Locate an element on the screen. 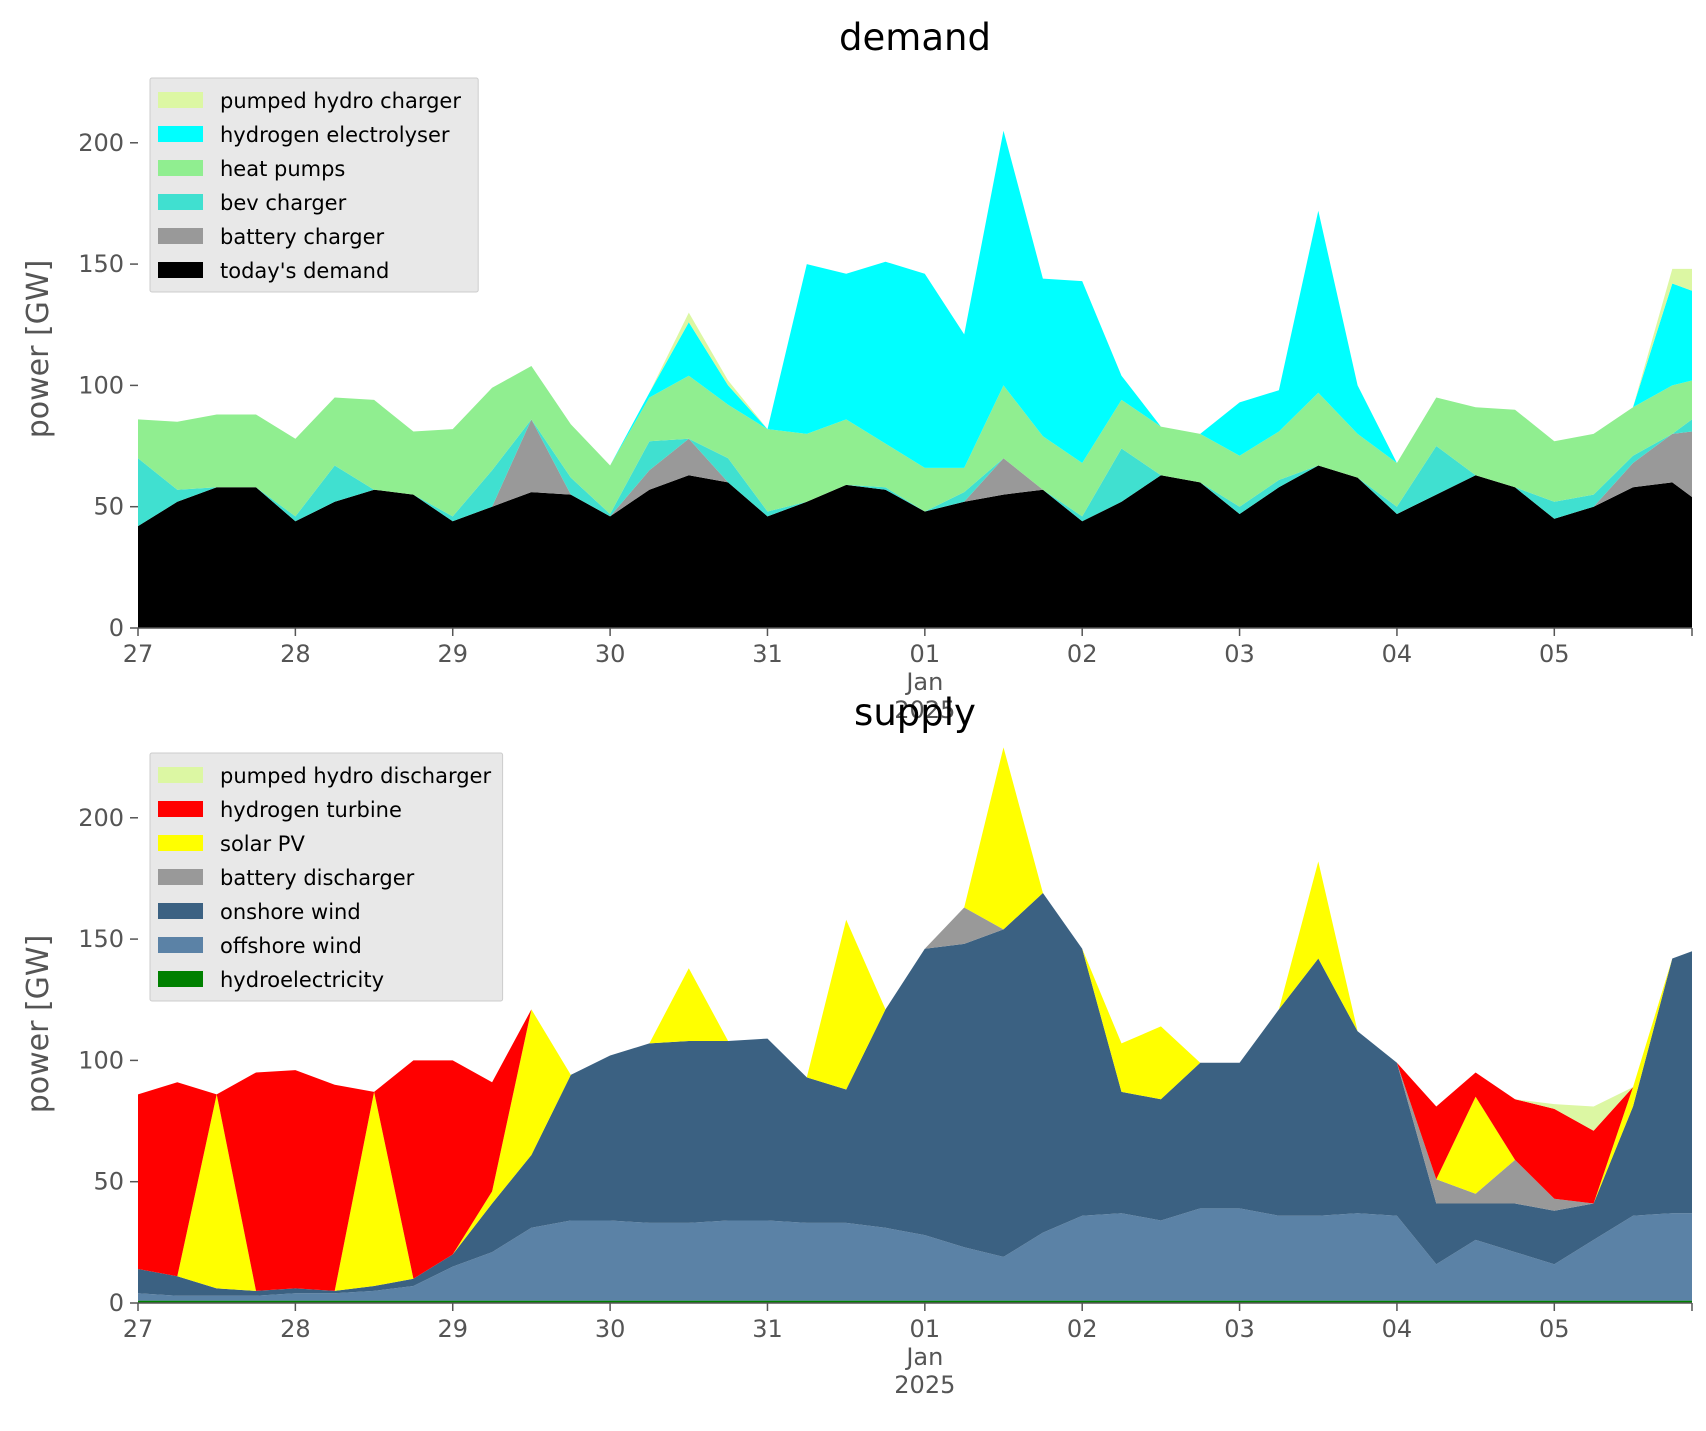 Image resolution: width=1706 pixels, height=1431 pixels. legend-label: battery charger is located at coordinates (302, 237).